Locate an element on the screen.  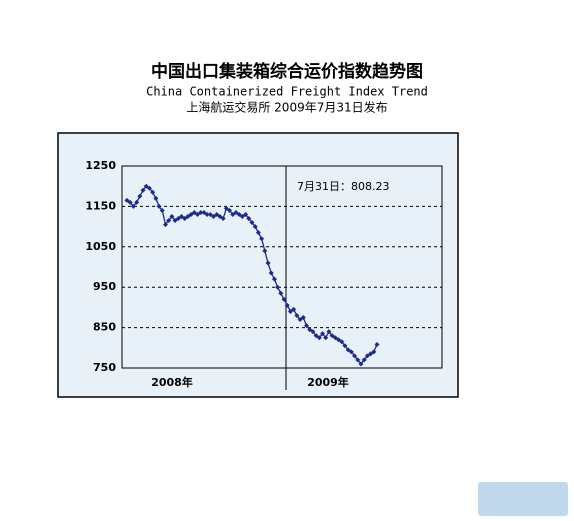
chart-source: 上海航运交易所 2009年7月31日发布 is located at coordinates (286, 107).